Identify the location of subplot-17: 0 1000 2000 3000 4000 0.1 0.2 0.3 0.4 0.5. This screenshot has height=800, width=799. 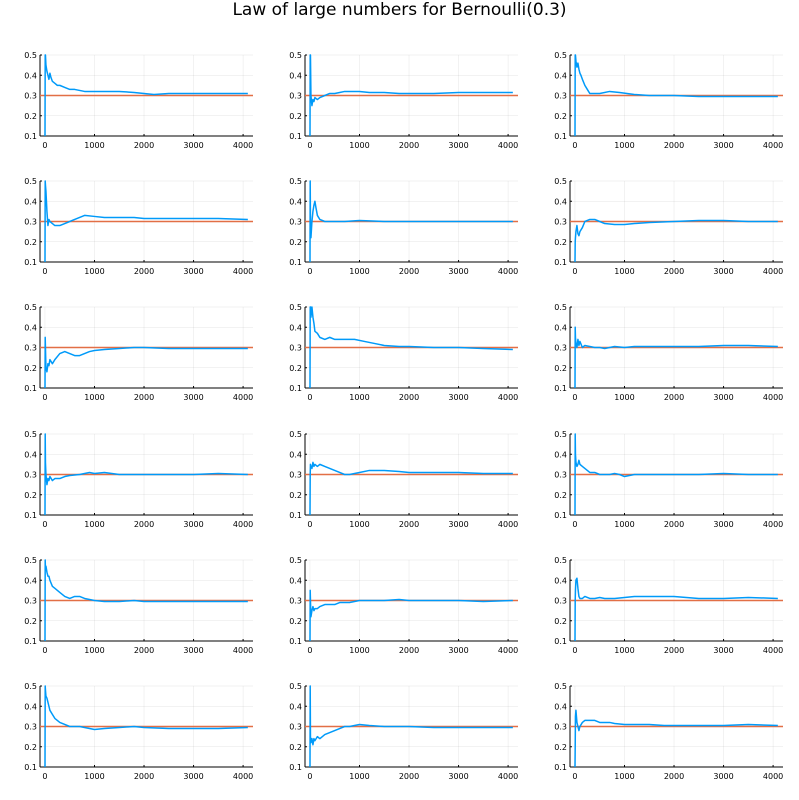
(403, 731).